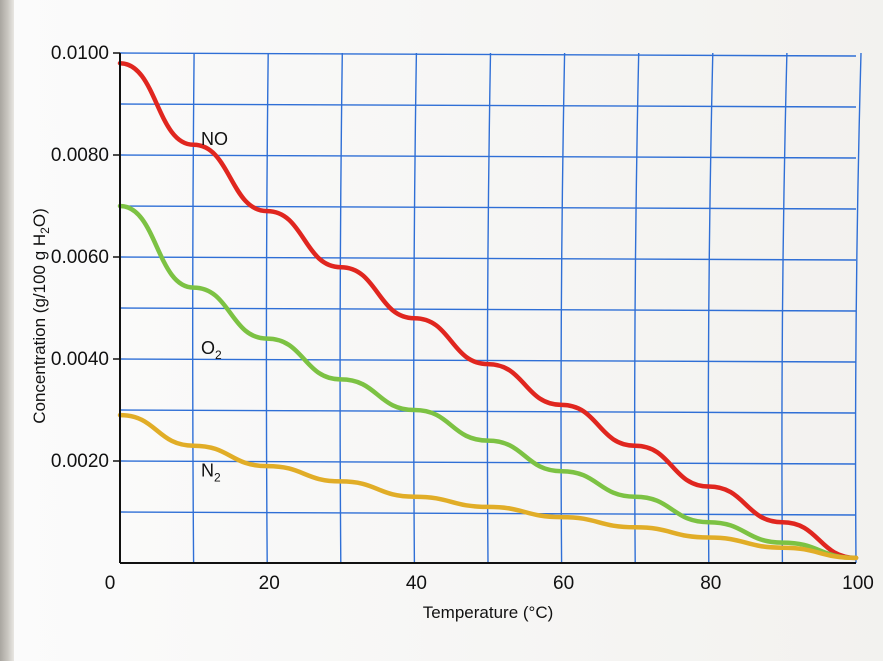 This screenshot has width=883, height=661. What do you see at coordinates (80, 257) in the screenshot?
I see `y-tick-label: 0.0060` at bounding box center [80, 257].